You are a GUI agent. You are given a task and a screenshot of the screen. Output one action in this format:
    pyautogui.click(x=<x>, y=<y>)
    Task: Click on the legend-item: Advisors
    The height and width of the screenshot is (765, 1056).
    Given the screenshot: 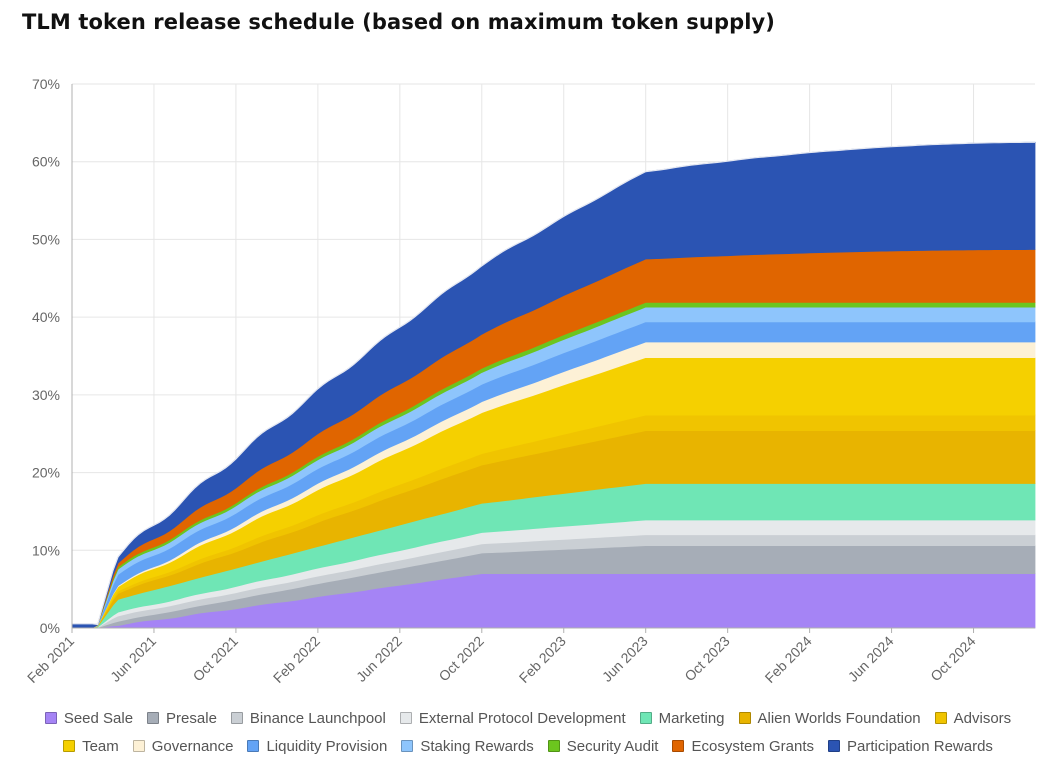 What is the action you would take?
    pyautogui.click(x=973, y=718)
    